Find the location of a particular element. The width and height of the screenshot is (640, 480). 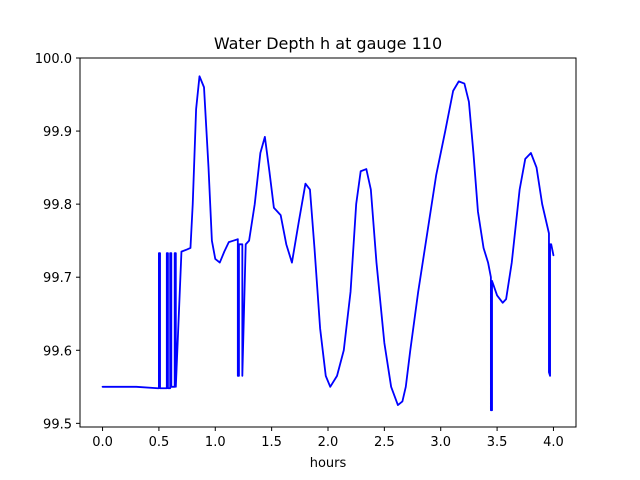

x-tick-label: 0.0 is located at coordinates (102, 442).